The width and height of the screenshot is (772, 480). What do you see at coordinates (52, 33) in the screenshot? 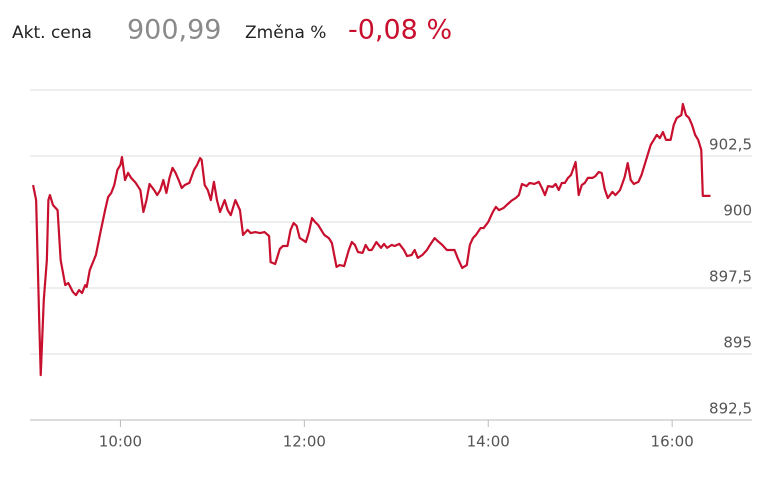
I see `price-label: Akt. cena` at bounding box center [52, 33].